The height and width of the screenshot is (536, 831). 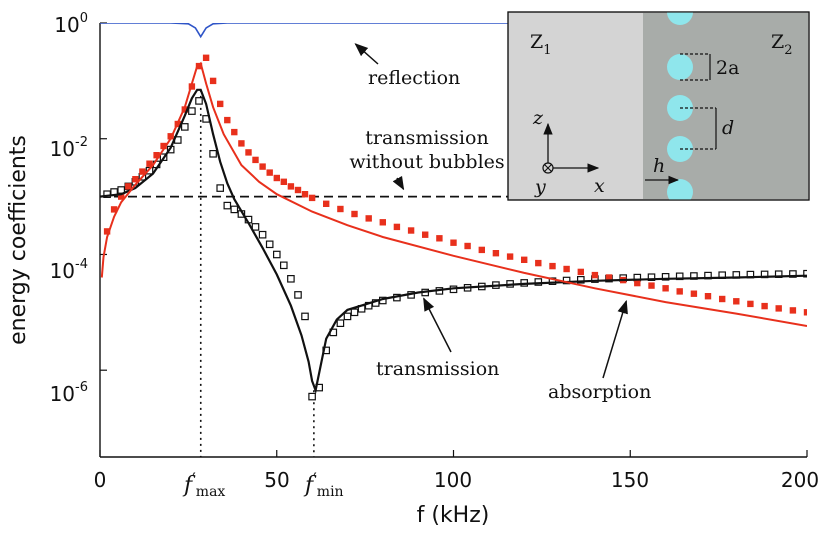 What do you see at coordinates (599, 392) in the screenshot?
I see `annotation-absorption: absorption` at bounding box center [599, 392].